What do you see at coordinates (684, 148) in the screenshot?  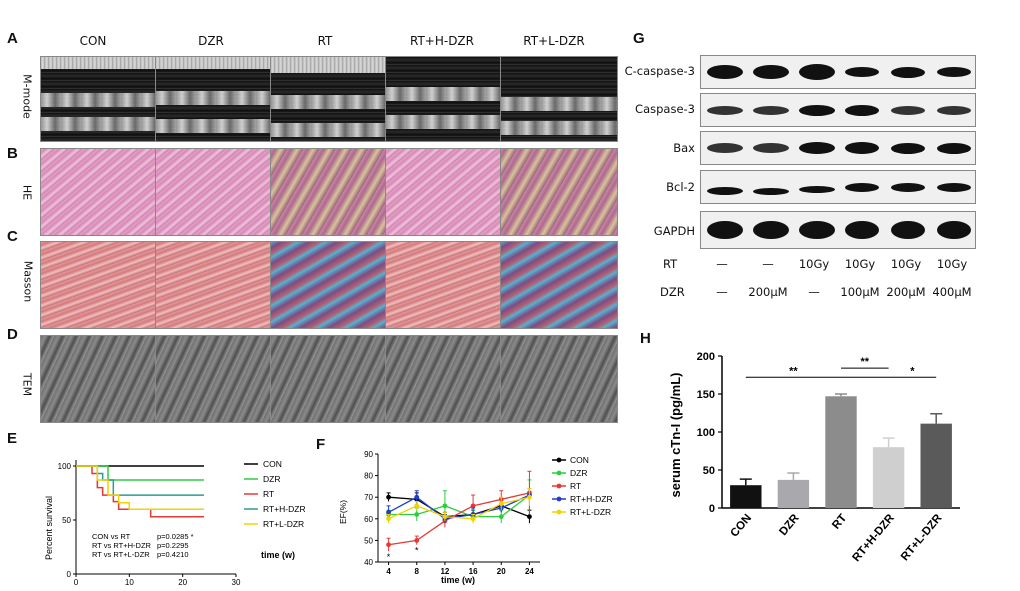 I see `blot-label-bax: Bax` at bounding box center [684, 148].